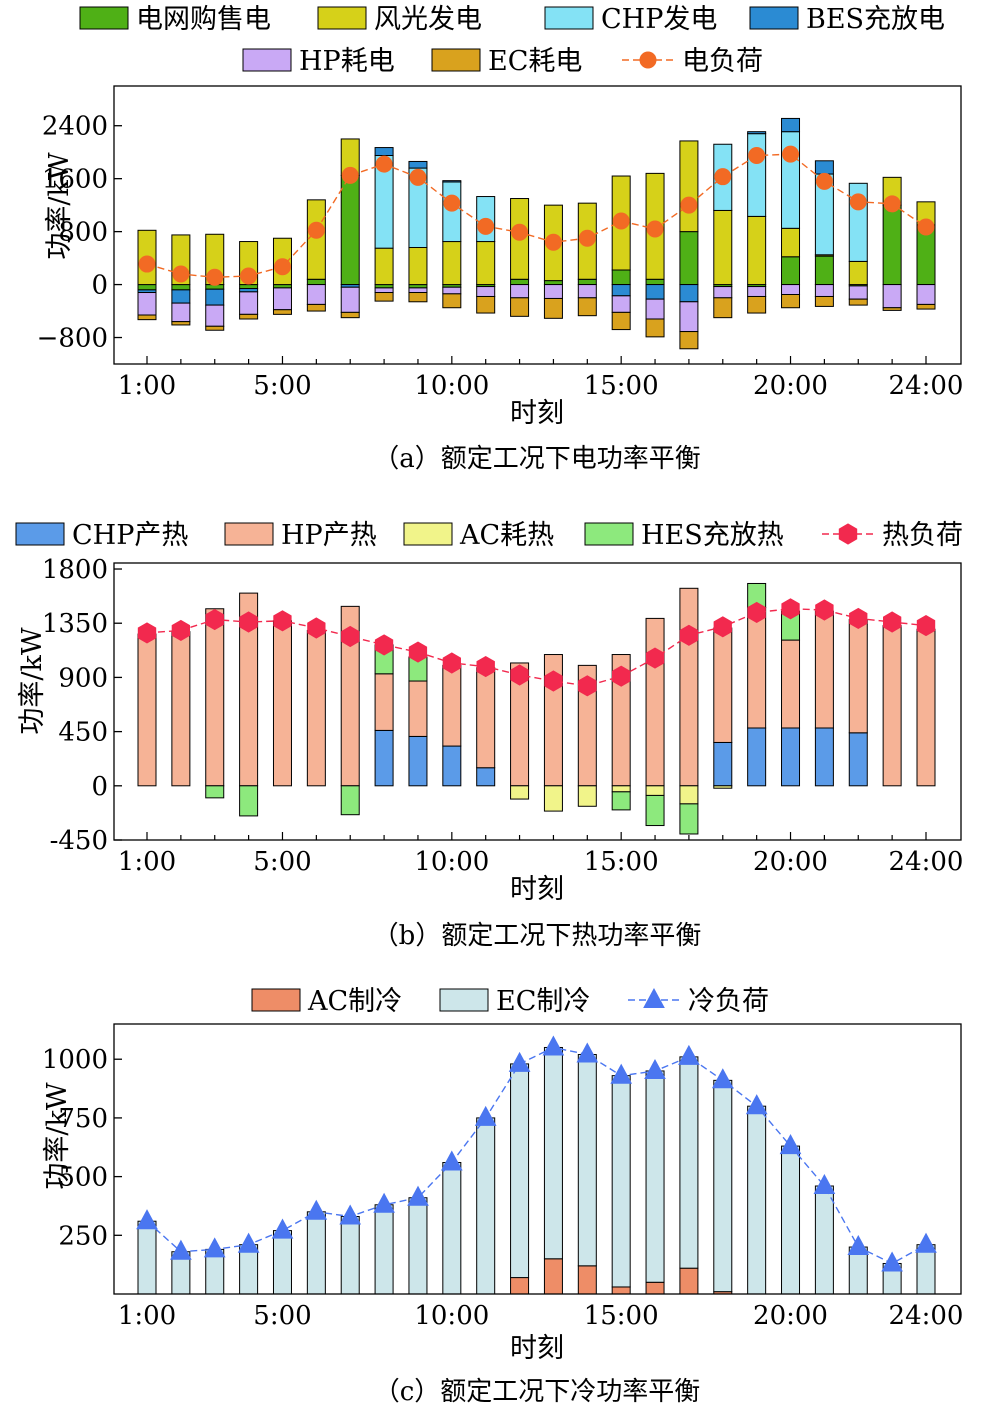  I want to click on bar-series-5-t4, so click(249, 316).